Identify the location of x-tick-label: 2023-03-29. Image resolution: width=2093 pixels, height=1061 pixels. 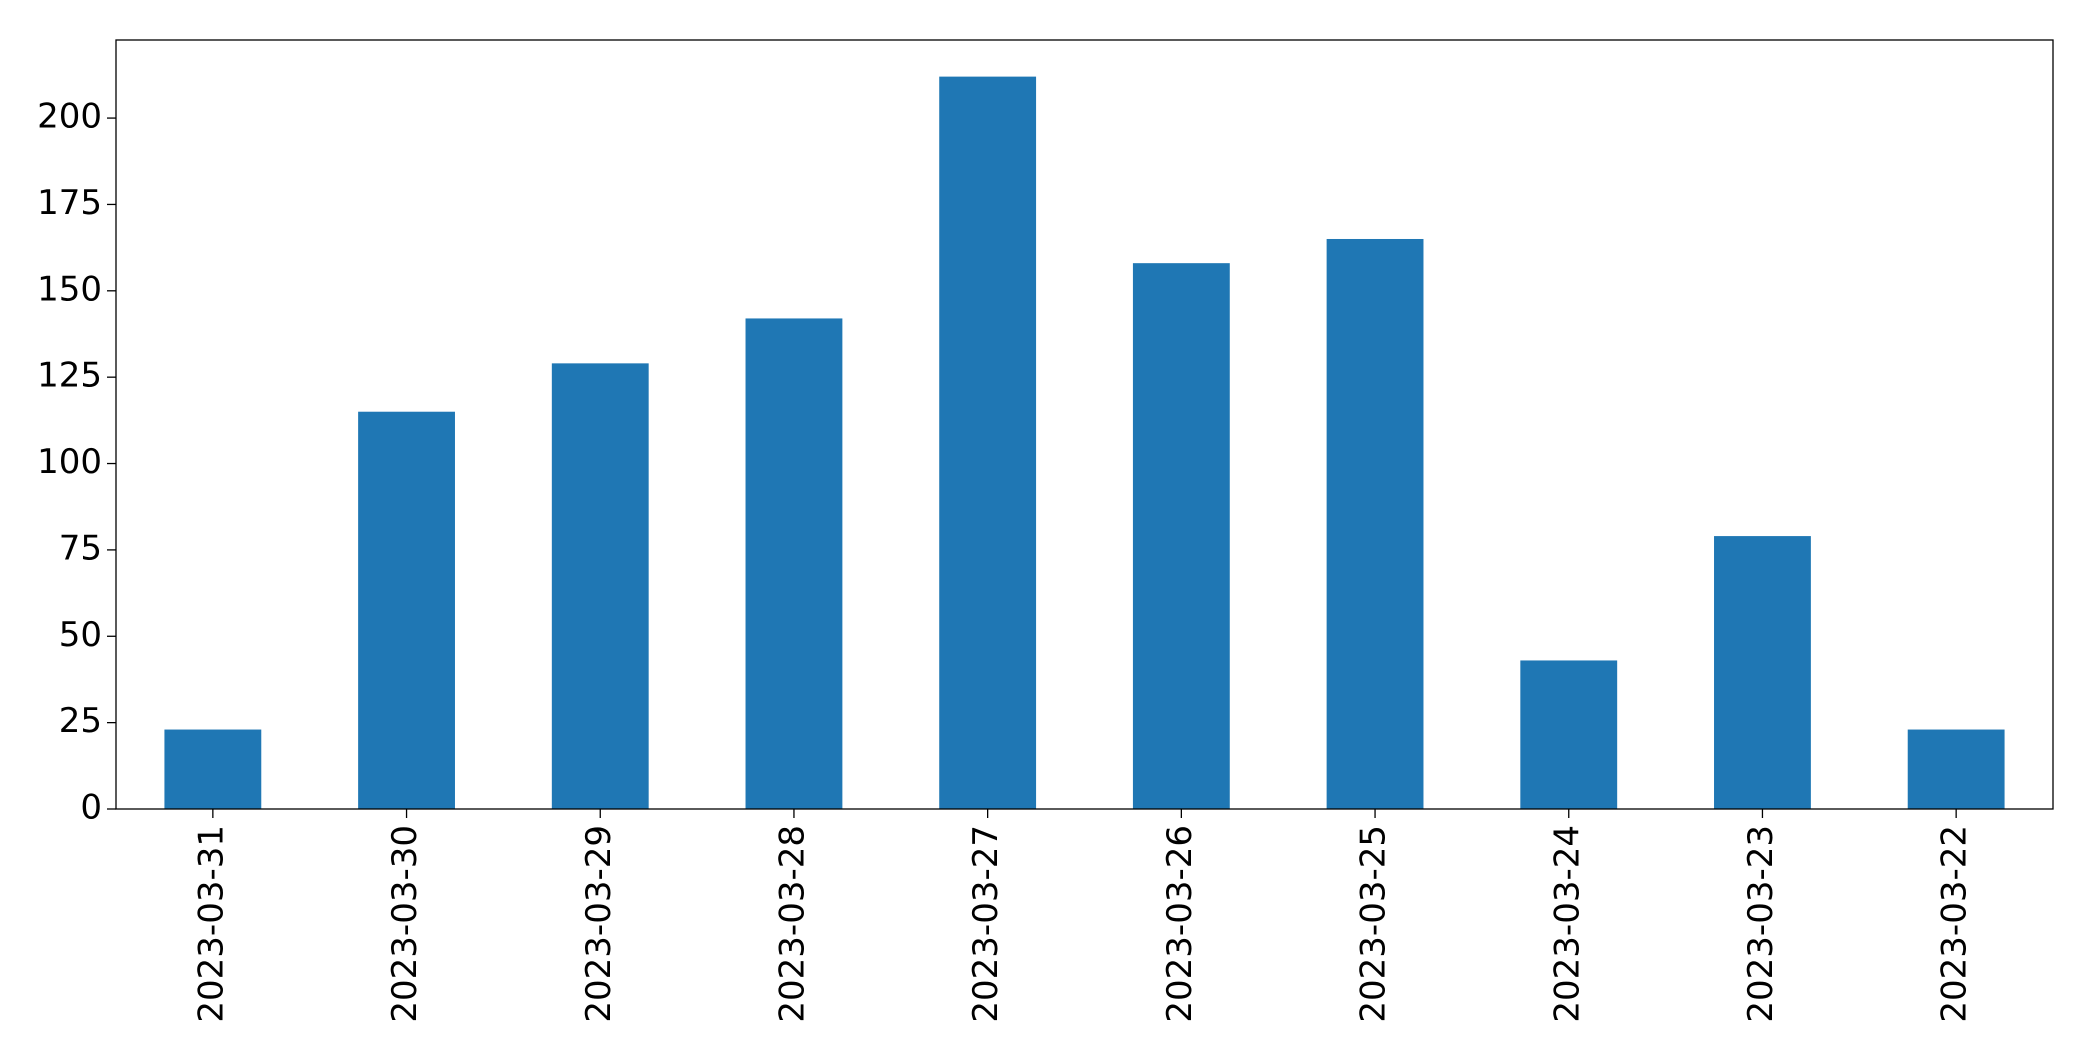
(599, 924).